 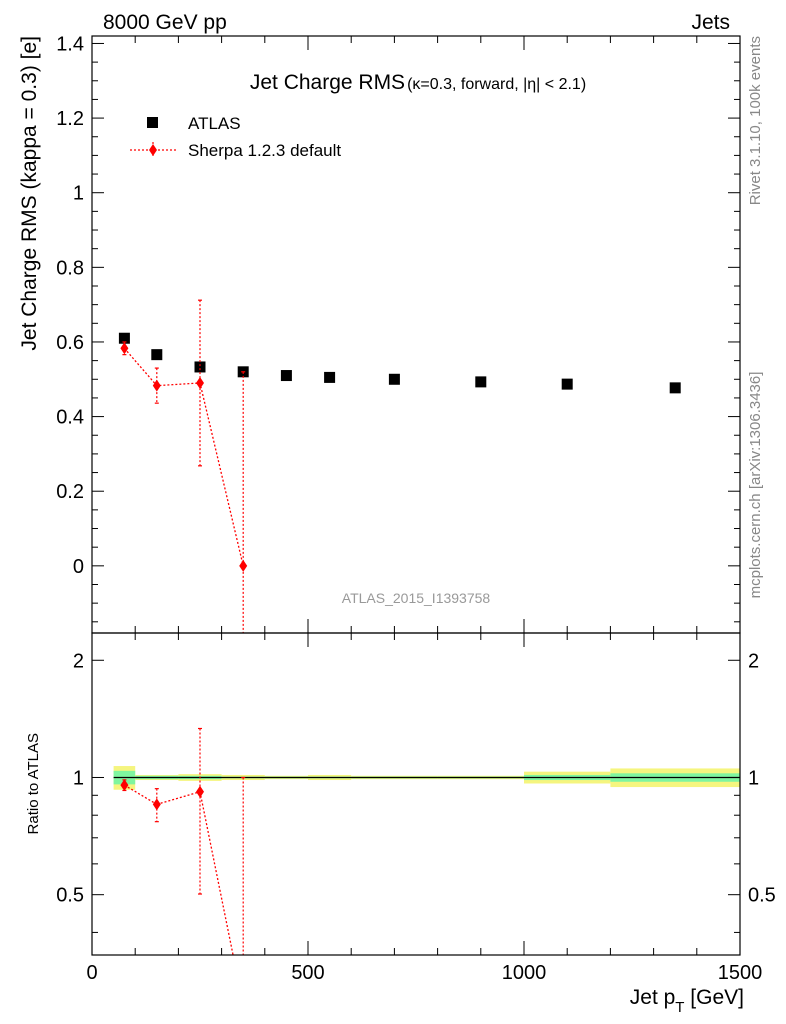 I want to click on main-ytick-label: 1.2, so click(x=70, y=119).